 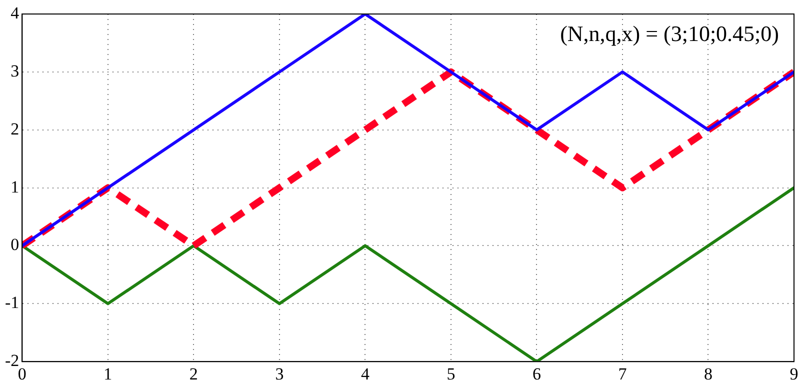 I want to click on x-tick-label: 5, so click(x=451, y=374).